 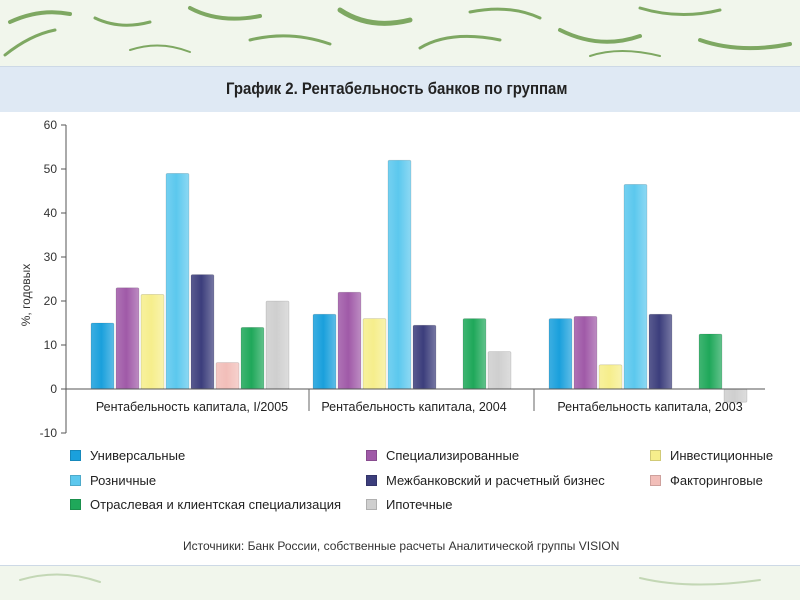 I want to click on legend-item: Межбанковский и расчетный бизнес, so click(x=485, y=480).